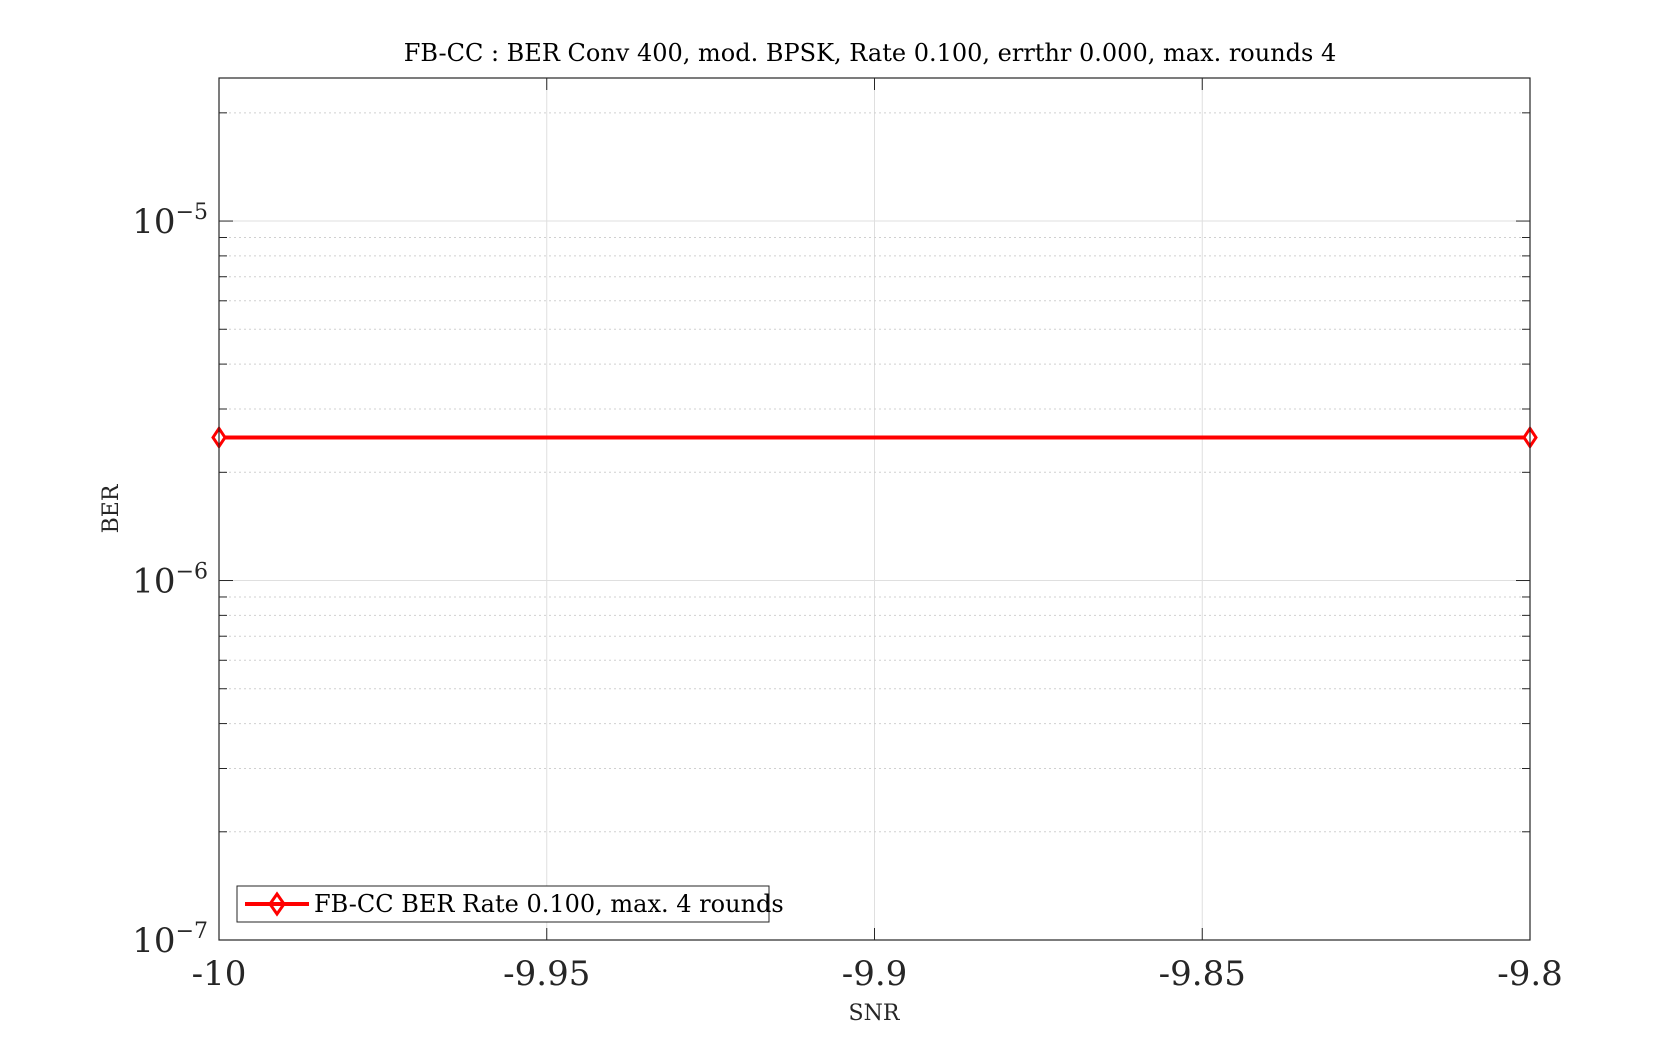 This screenshot has width=1667, height=1042. What do you see at coordinates (875, 1013) in the screenshot?
I see `x-axis-label: SNR` at bounding box center [875, 1013].